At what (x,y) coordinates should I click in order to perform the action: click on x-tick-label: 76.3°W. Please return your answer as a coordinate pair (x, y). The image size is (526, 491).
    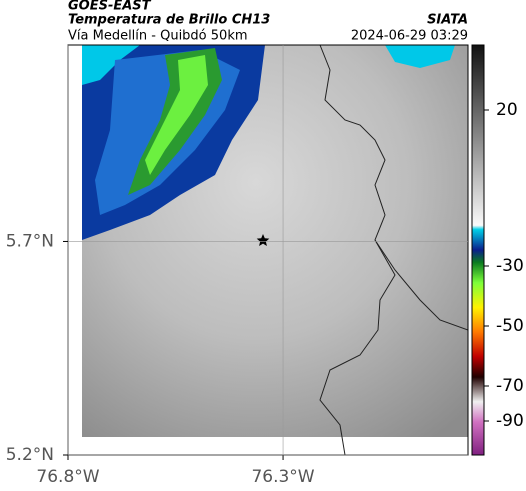
    Looking at the image, I should click on (282, 477).